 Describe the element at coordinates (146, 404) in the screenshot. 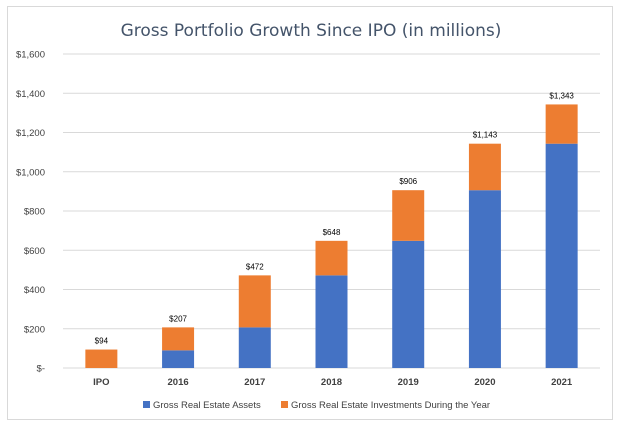

I see `legend-swatch-assets` at that location.